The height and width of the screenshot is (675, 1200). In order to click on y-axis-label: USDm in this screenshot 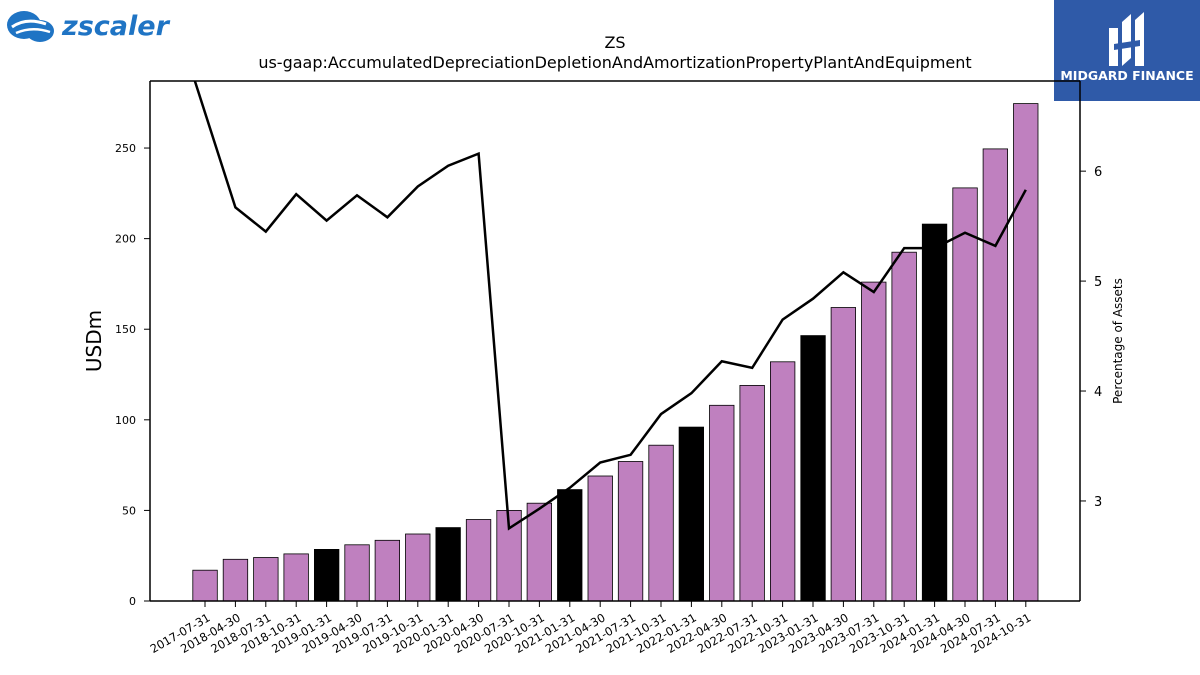, I will do `click(94, 341)`.